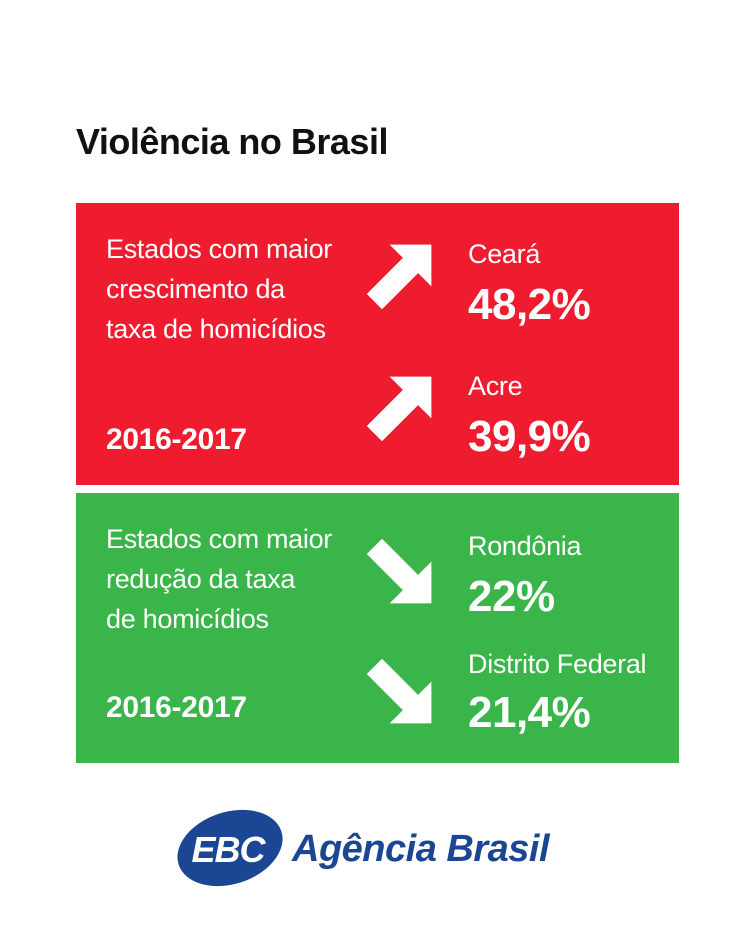 This screenshot has width=754, height=927. Describe the element at coordinates (504, 254) in the screenshot. I see `state-name: Ceará` at that location.